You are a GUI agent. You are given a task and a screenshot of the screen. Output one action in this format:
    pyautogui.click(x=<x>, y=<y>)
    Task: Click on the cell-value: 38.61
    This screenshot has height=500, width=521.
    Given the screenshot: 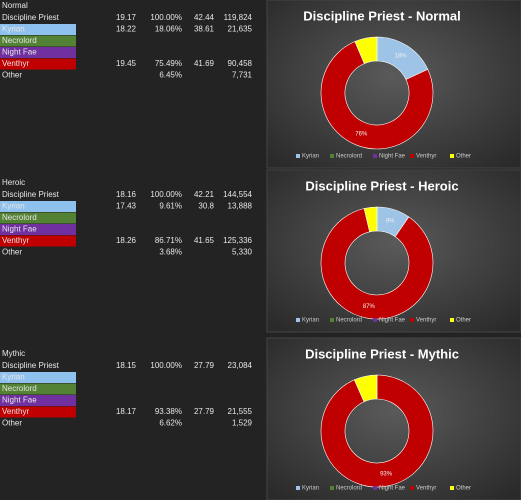 What is the action you would take?
    pyautogui.click(x=204, y=29)
    